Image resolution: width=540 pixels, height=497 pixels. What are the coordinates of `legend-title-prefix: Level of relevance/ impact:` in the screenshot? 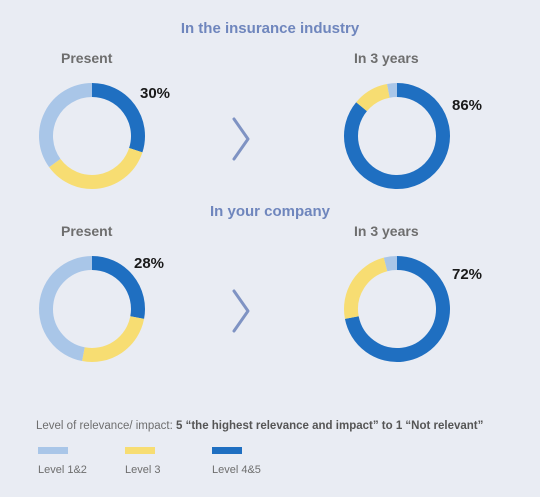 It's located at (106, 426).